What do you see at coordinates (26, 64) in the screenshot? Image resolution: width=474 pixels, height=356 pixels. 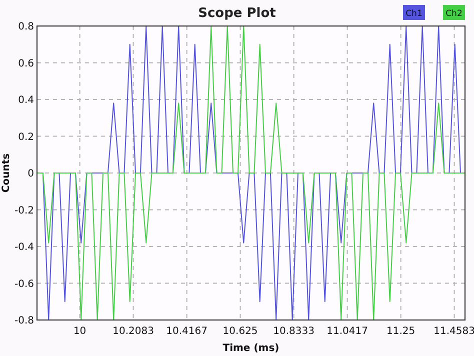 I see `y-tick-label: 0.6` at bounding box center [26, 64].